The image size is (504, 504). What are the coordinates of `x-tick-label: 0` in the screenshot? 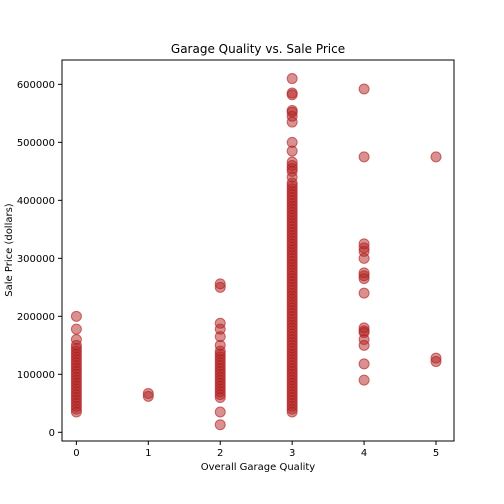 It's located at (76, 453).